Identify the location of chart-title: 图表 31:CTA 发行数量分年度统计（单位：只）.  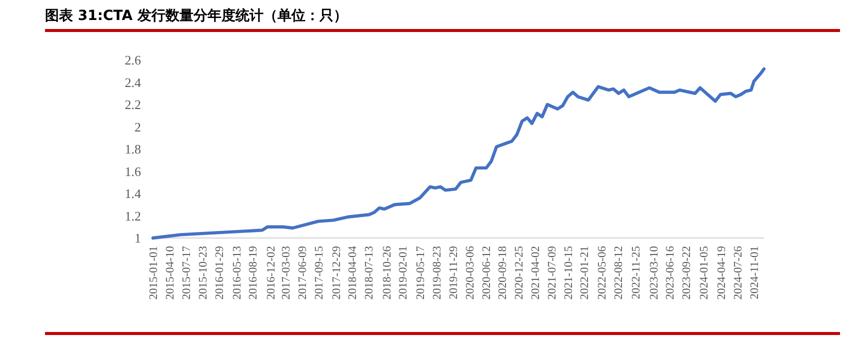
(196, 15).